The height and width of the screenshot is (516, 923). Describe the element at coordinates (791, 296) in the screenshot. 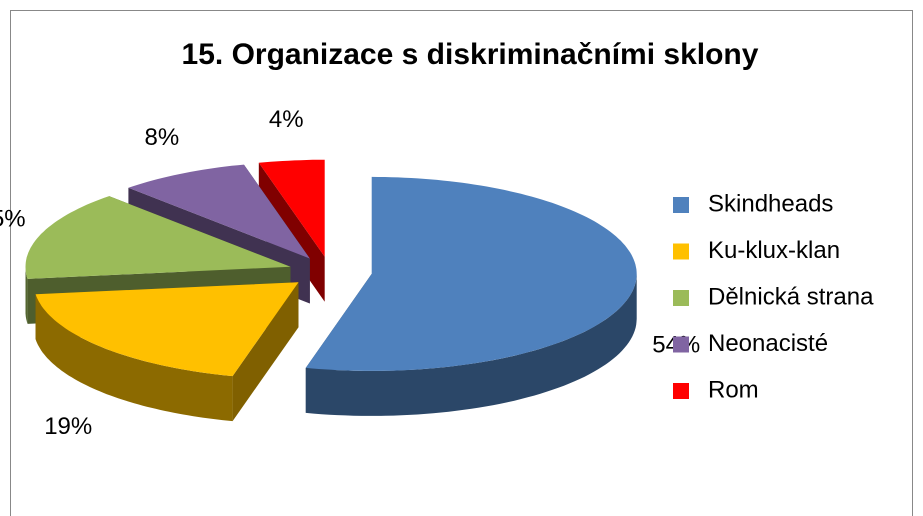

I see `legend-label: Dělnická strana` at that location.